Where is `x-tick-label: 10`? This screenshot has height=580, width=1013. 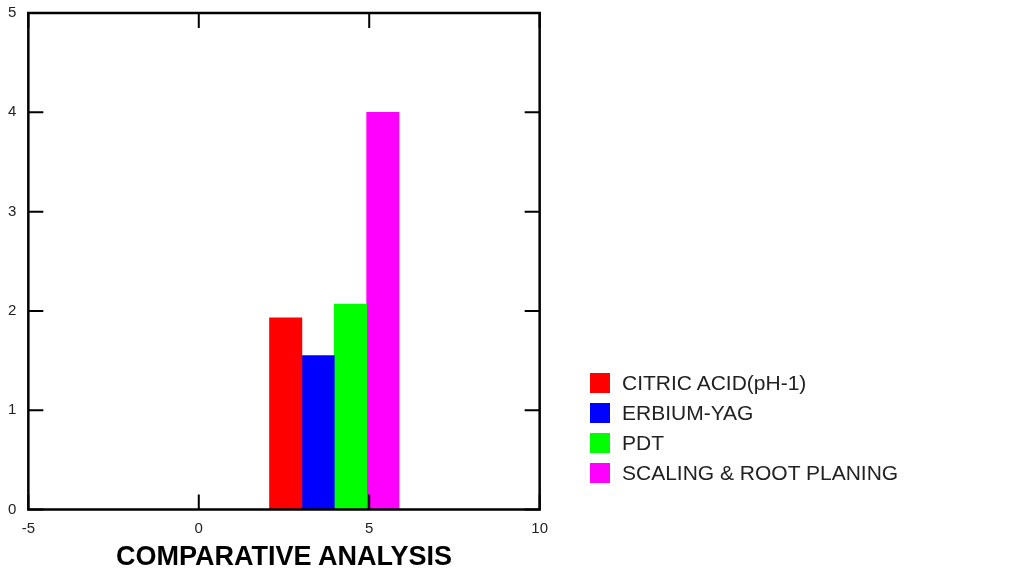
x-tick-label: 10 is located at coordinates (539, 527).